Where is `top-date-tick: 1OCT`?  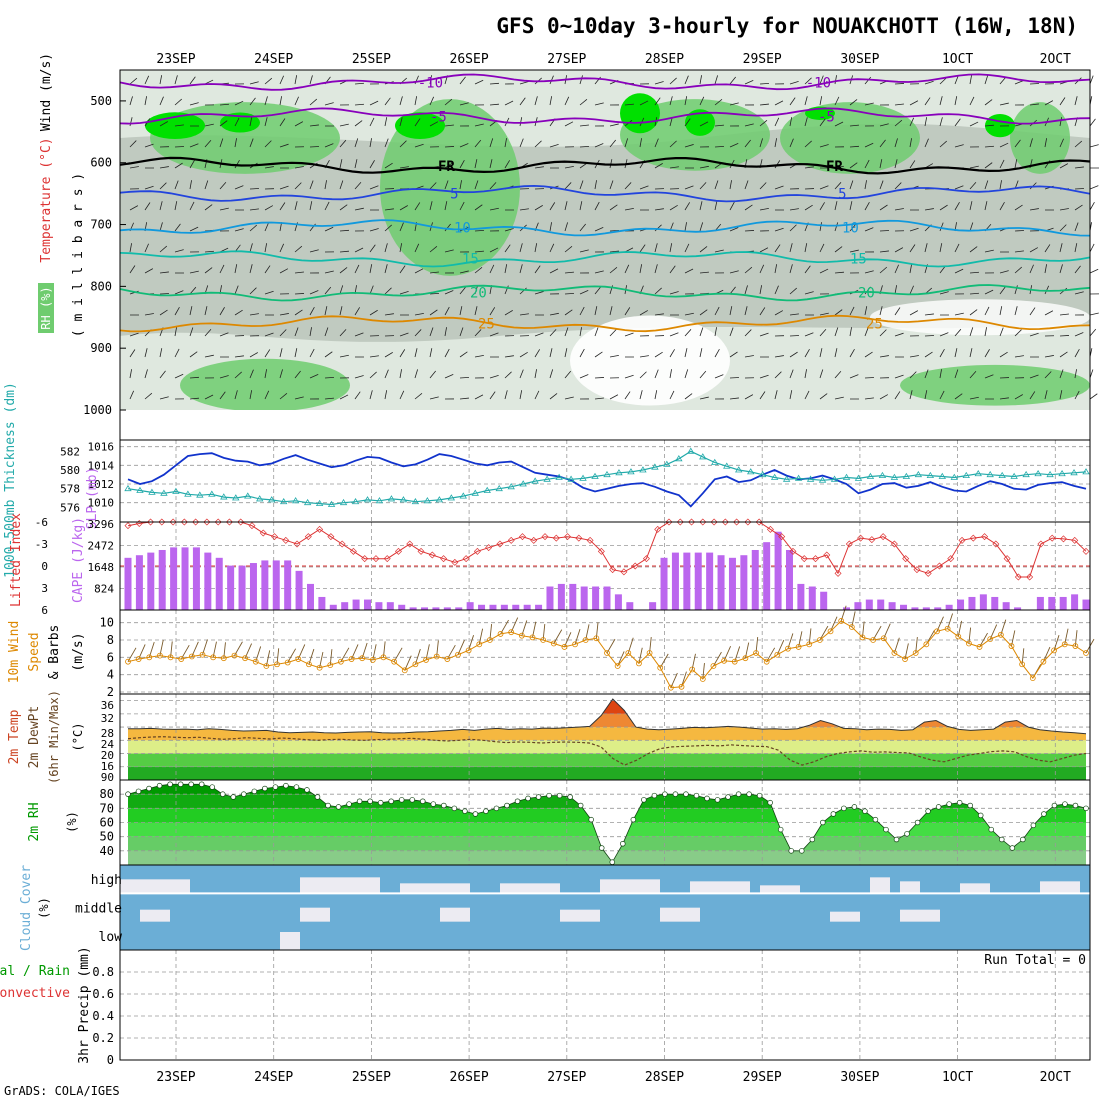 top-date-tick: 1OCT is located at coordinates (957, 59).